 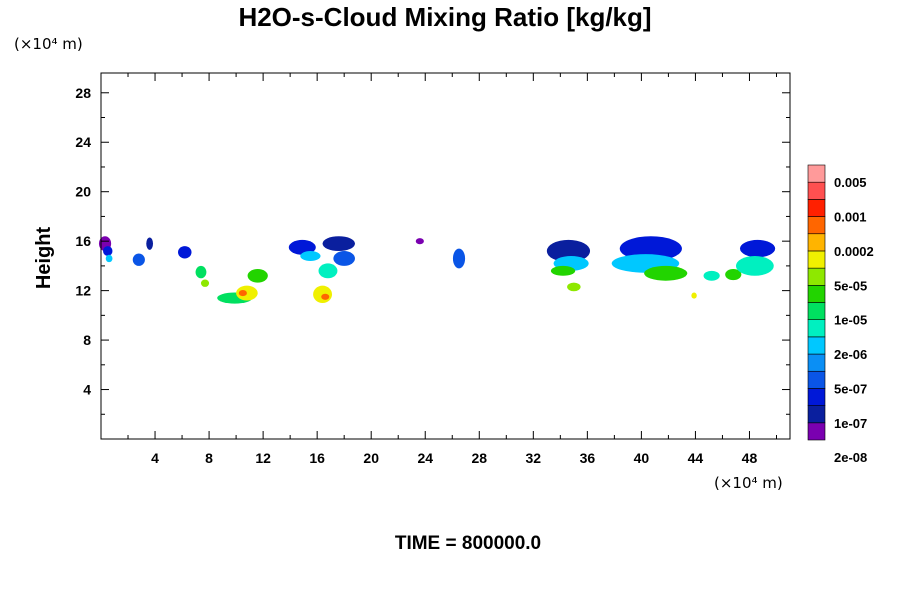 I want to click on x-tick-label: 44, so click(x=696, y=458).